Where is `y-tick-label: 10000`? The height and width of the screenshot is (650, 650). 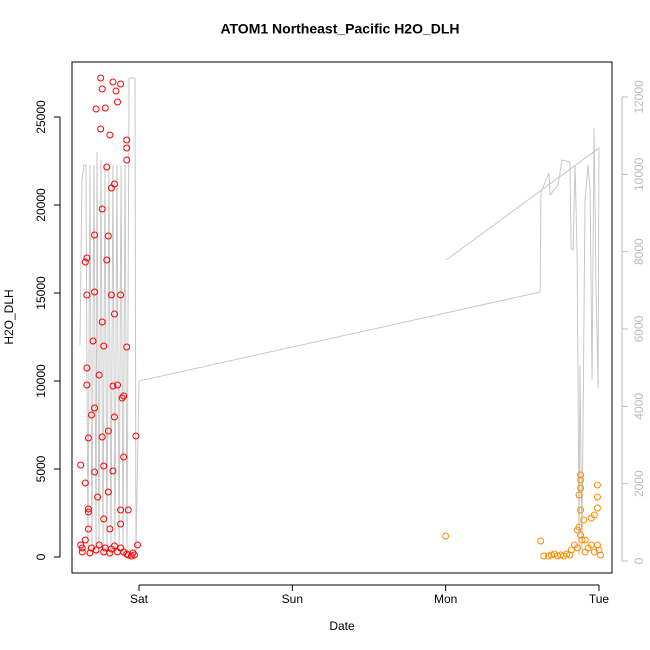
y-tick-label: 10000 is located at coordinates (41, 381).